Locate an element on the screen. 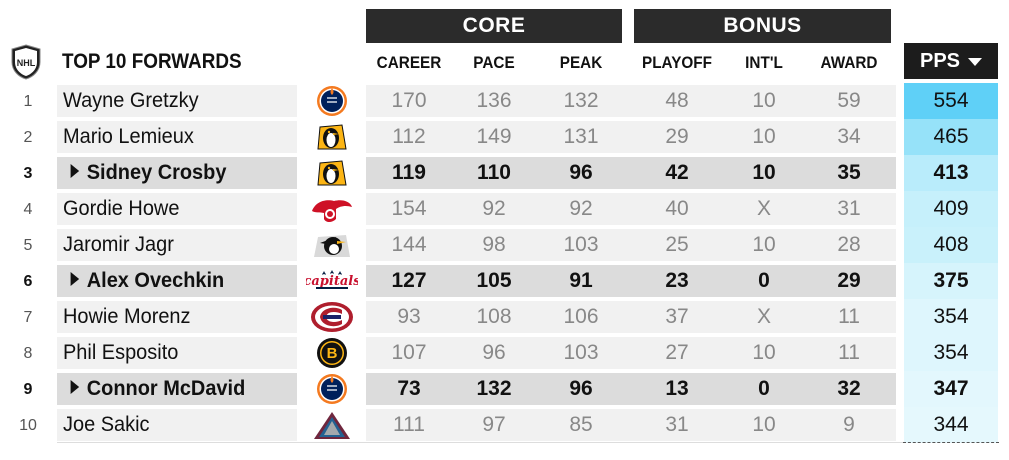 The width and height of the screenshot is (1009, 460). player-name-cell: Jaromir Jagr is located at coordinates (177, 245).